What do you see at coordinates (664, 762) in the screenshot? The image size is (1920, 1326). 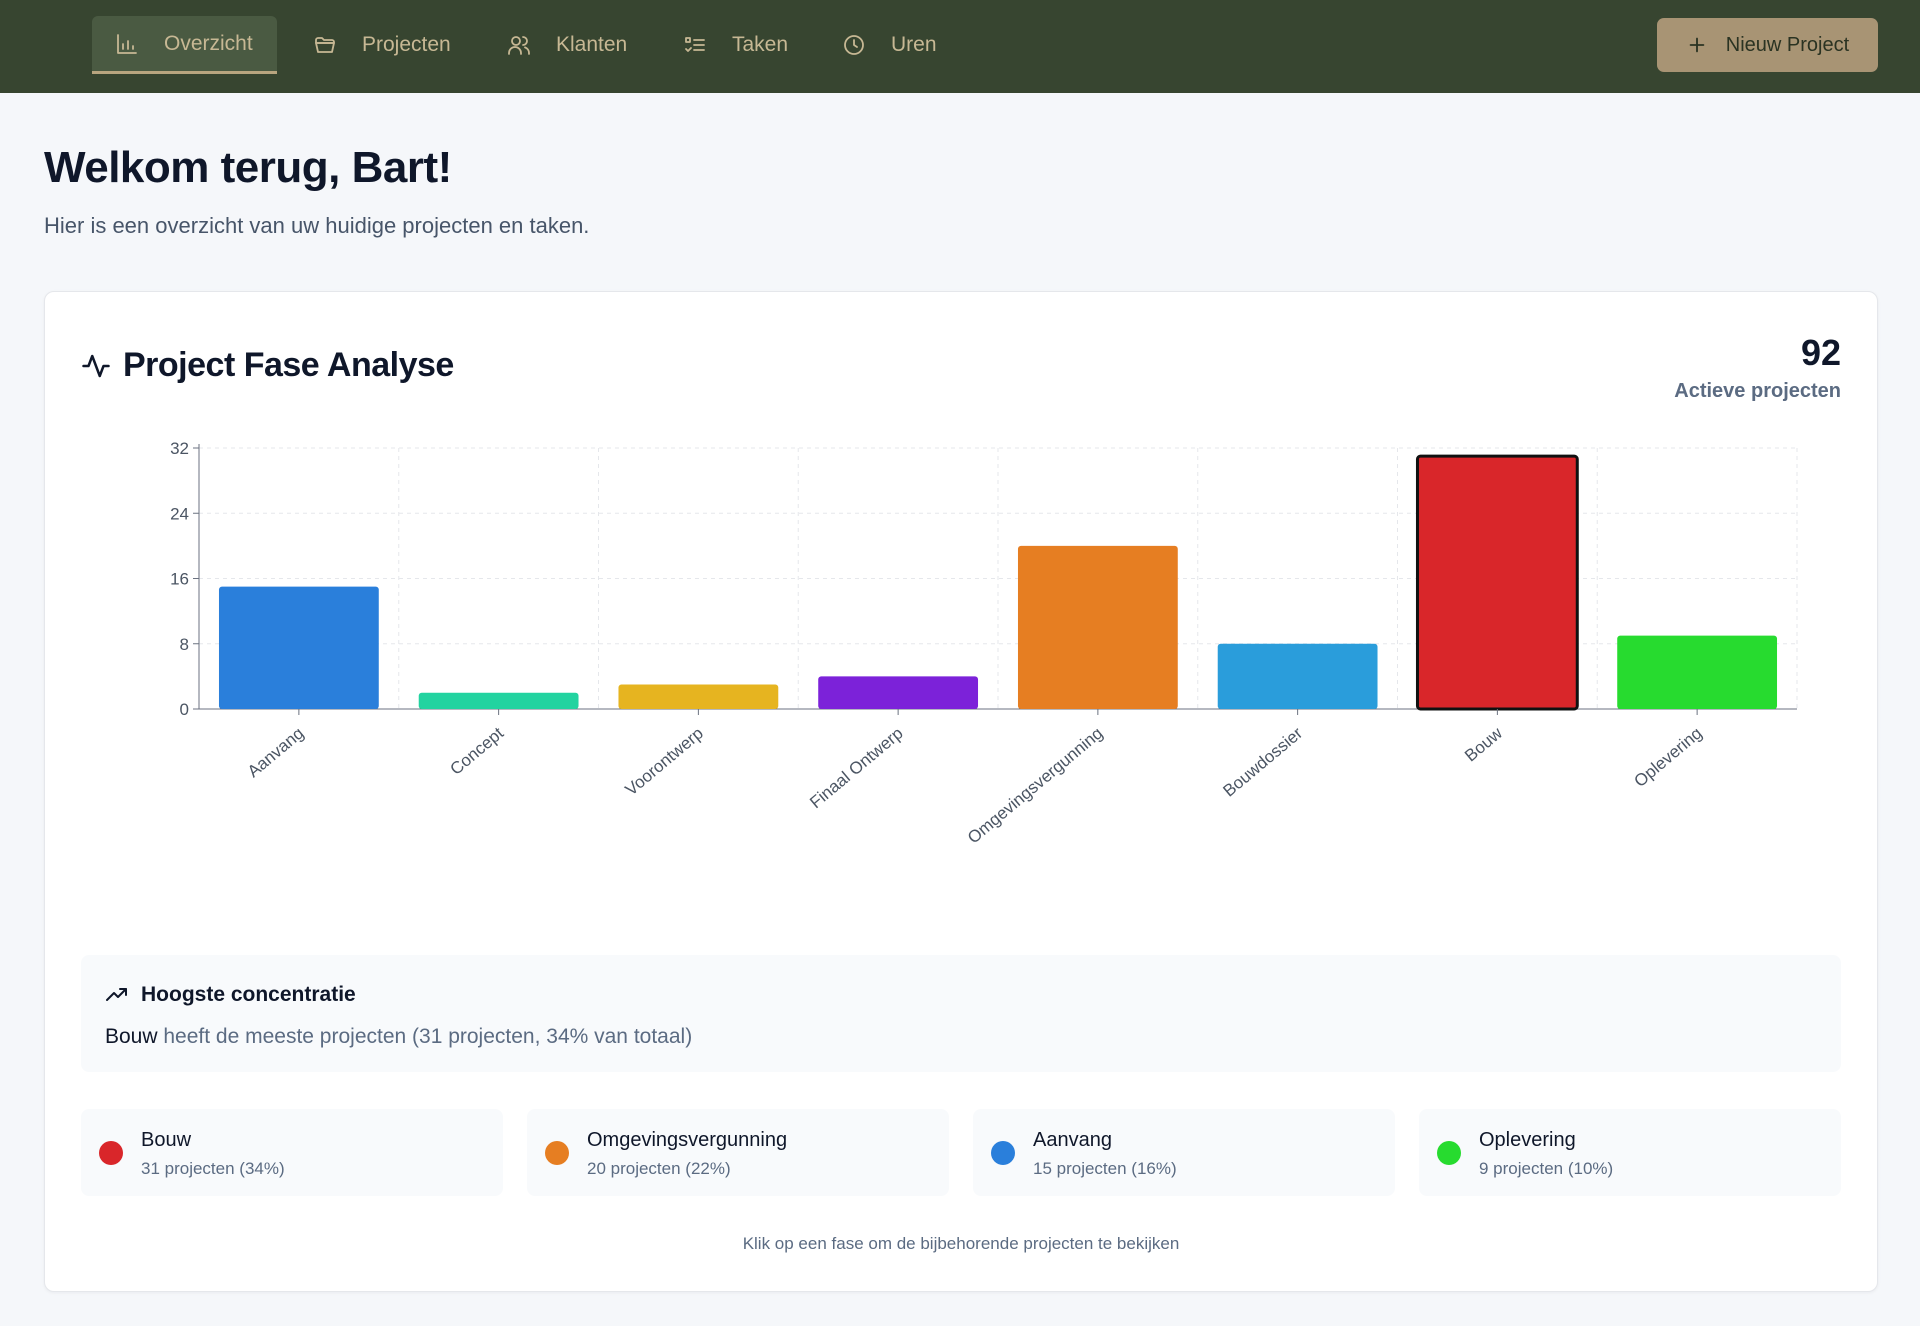 I see `x-tick-label: Voorontwerp` at bounding box center [664, 762].